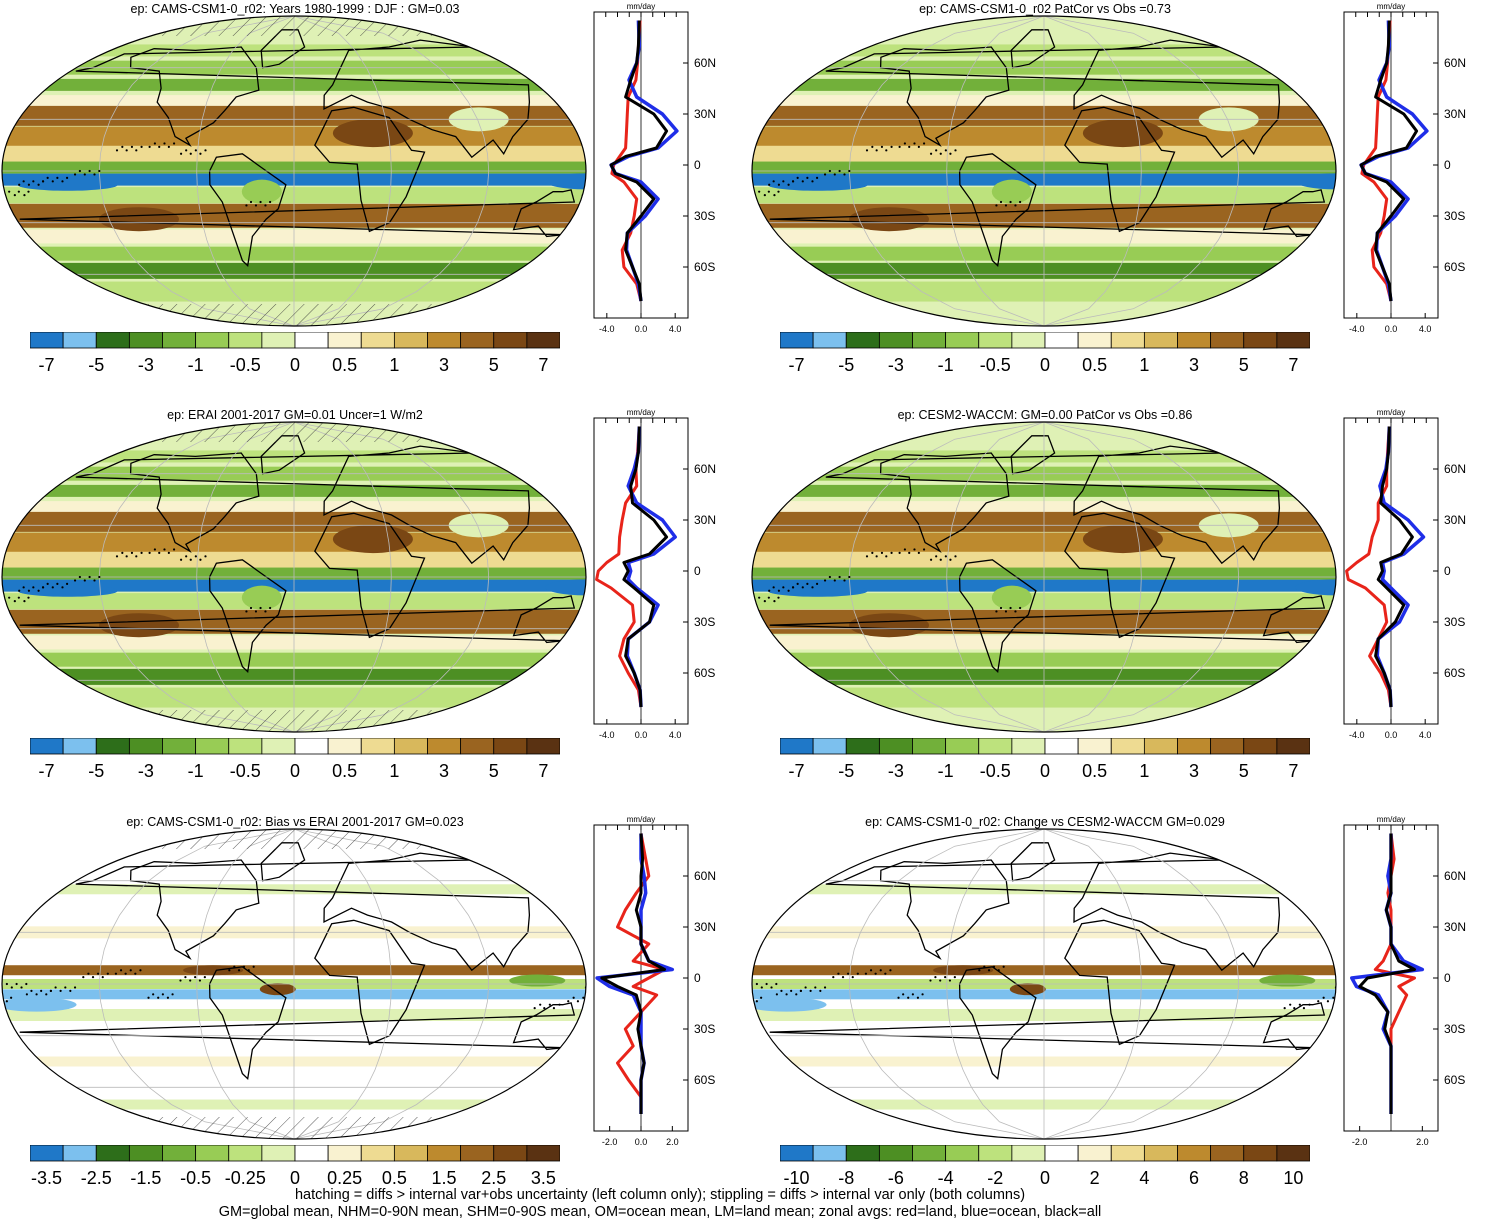 This screenshot has width=1485, height=1221. Describe the element at coordinates (1293, 365) in the screenshot. I see `colorbar-label: 7` at that location.